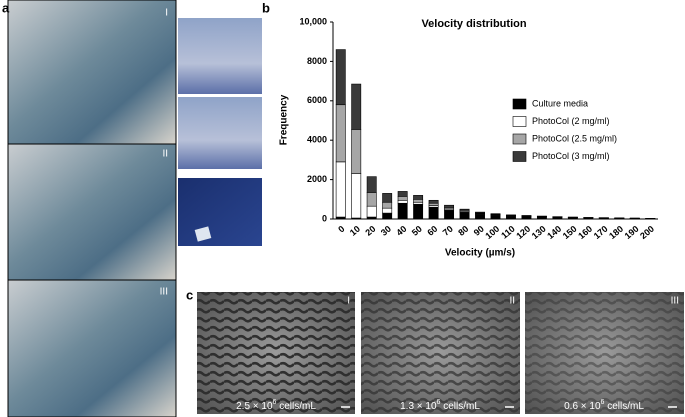 This screenshot has height=417, width=685. Describe the element at coordinates (341, 229) in the screenshot. I see `x-tick-label: 0` at that location.